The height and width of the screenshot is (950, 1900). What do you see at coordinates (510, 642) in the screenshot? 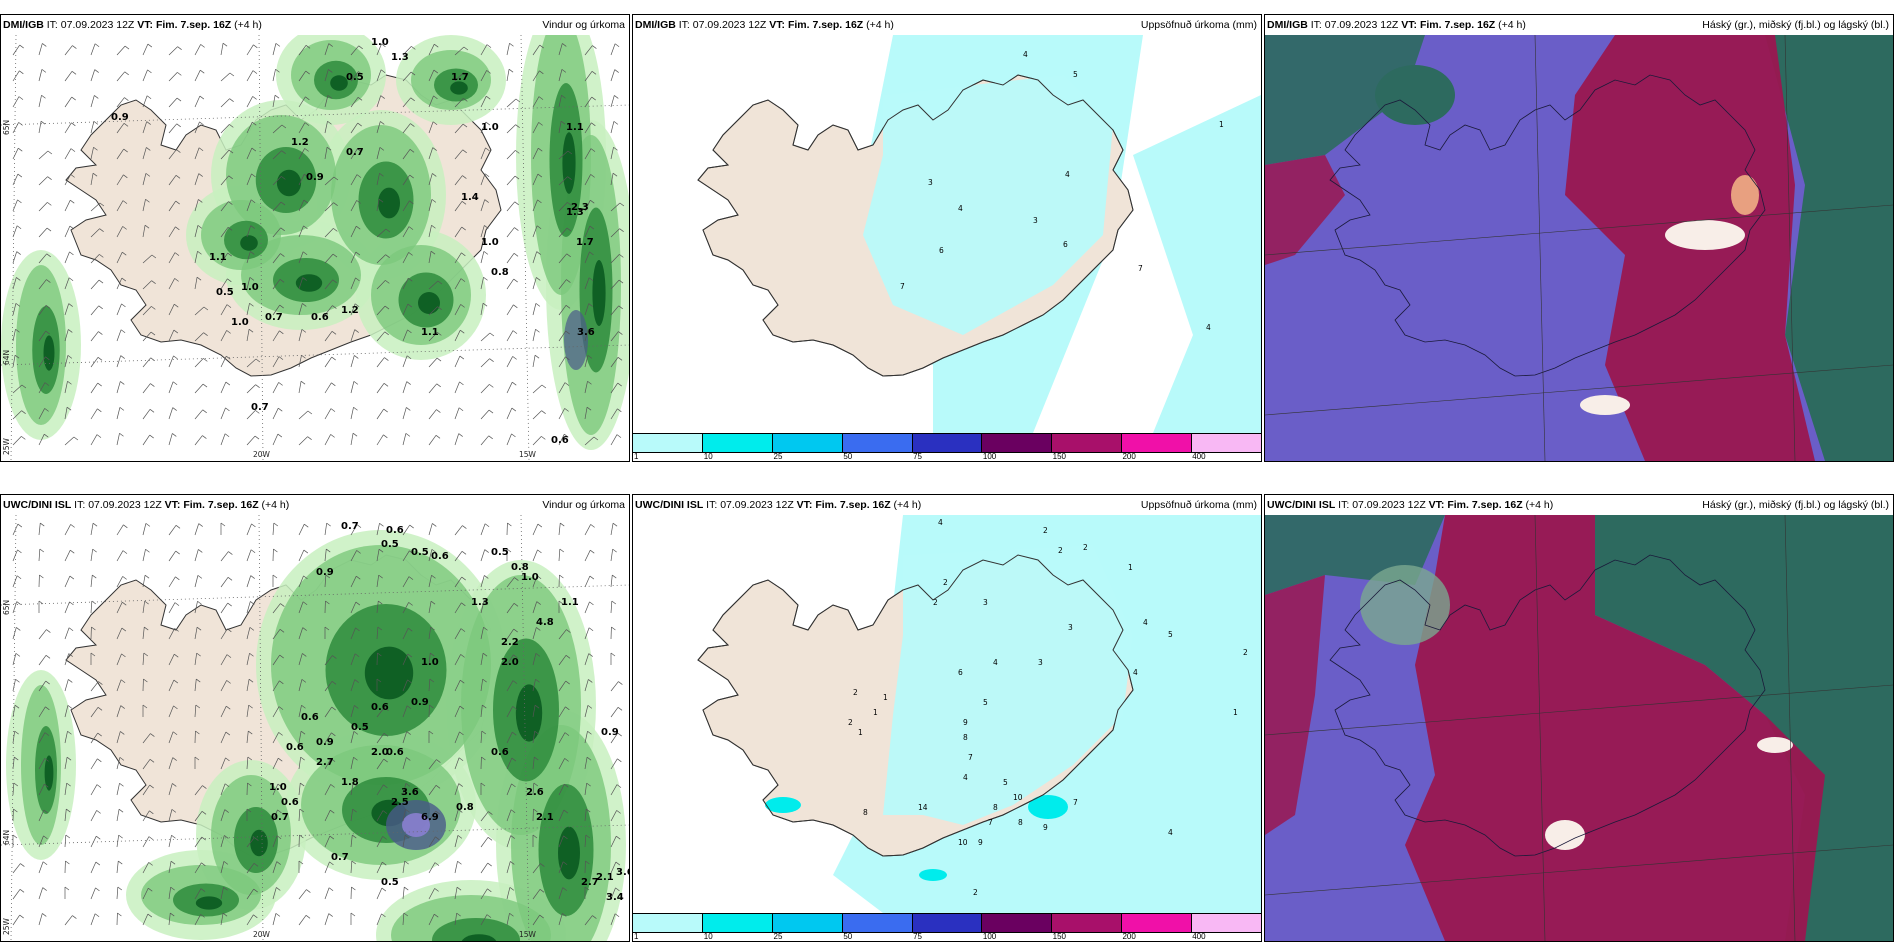
I see `precip-value: 2.2` at bounding box center [510, 642].